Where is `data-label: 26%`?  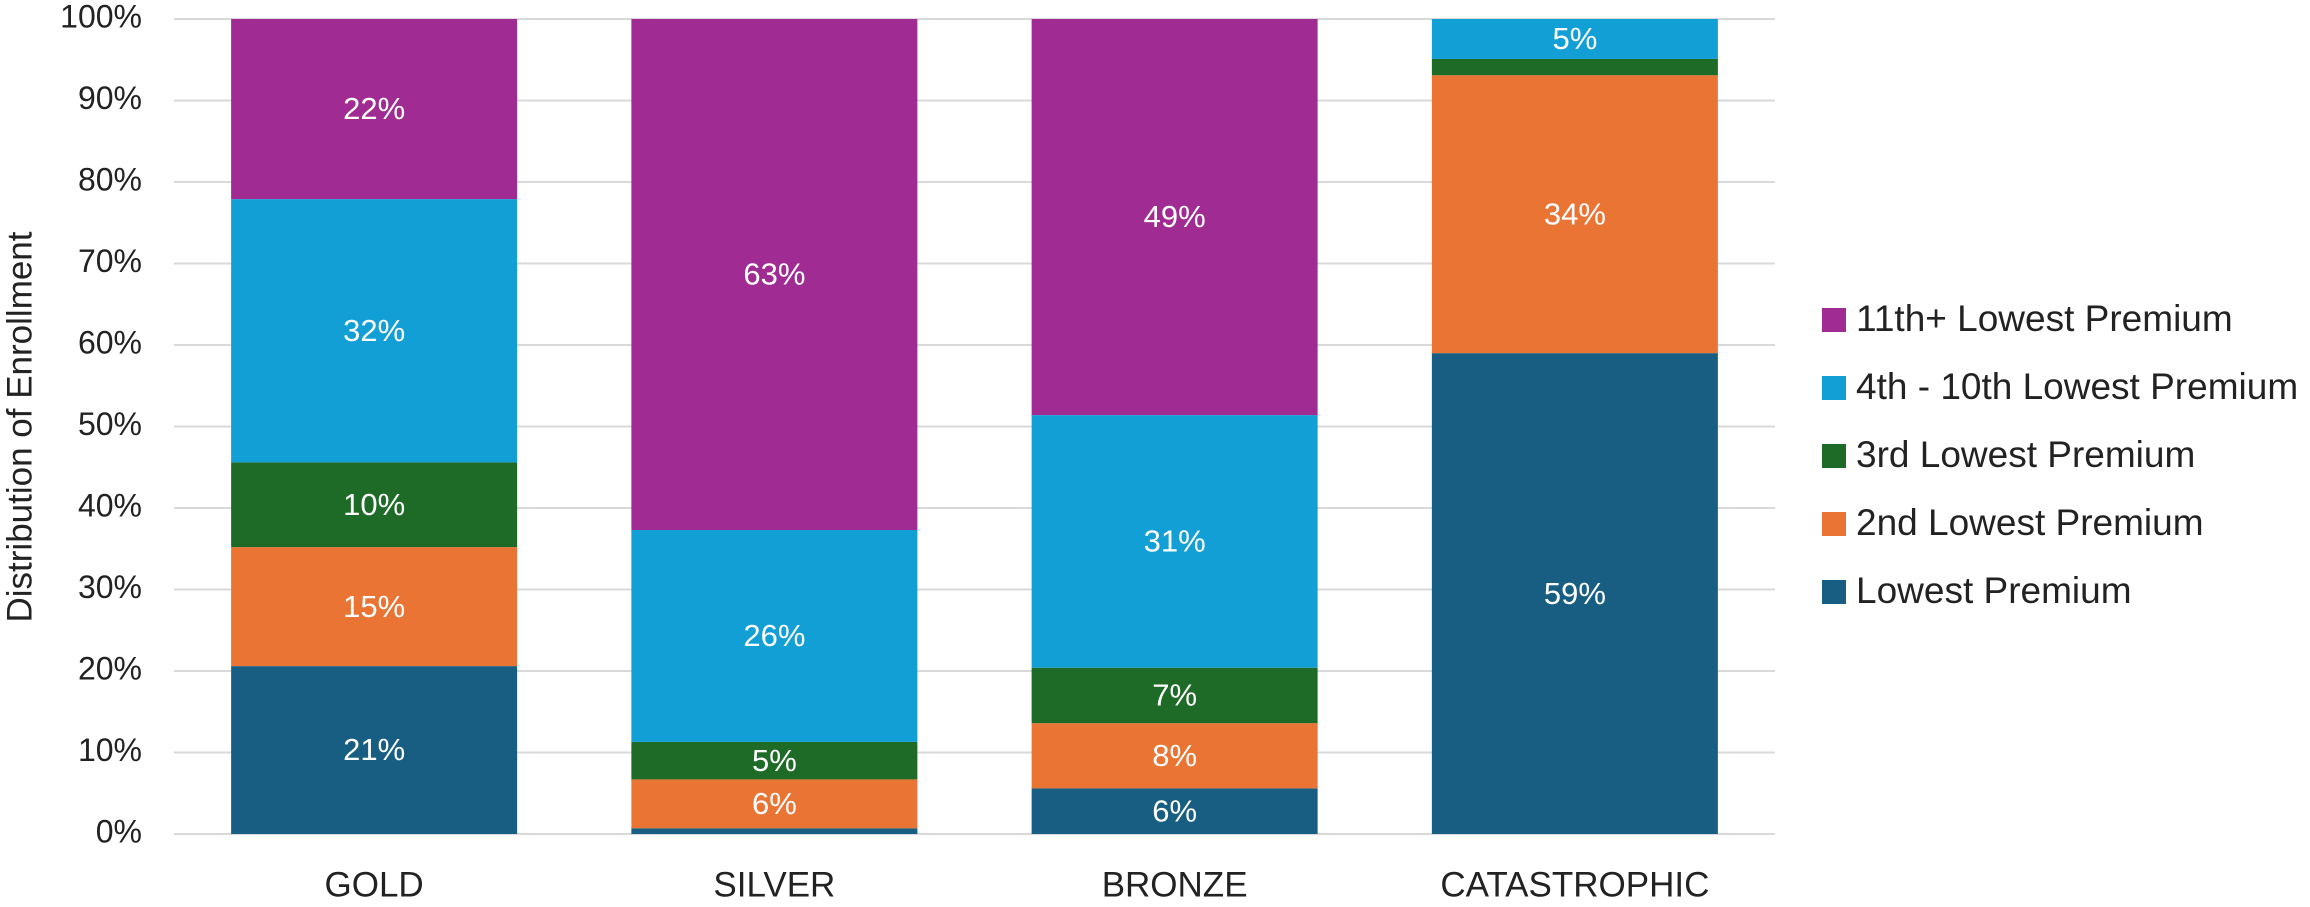 data-label: 26% is located at coordinates (774, 635).